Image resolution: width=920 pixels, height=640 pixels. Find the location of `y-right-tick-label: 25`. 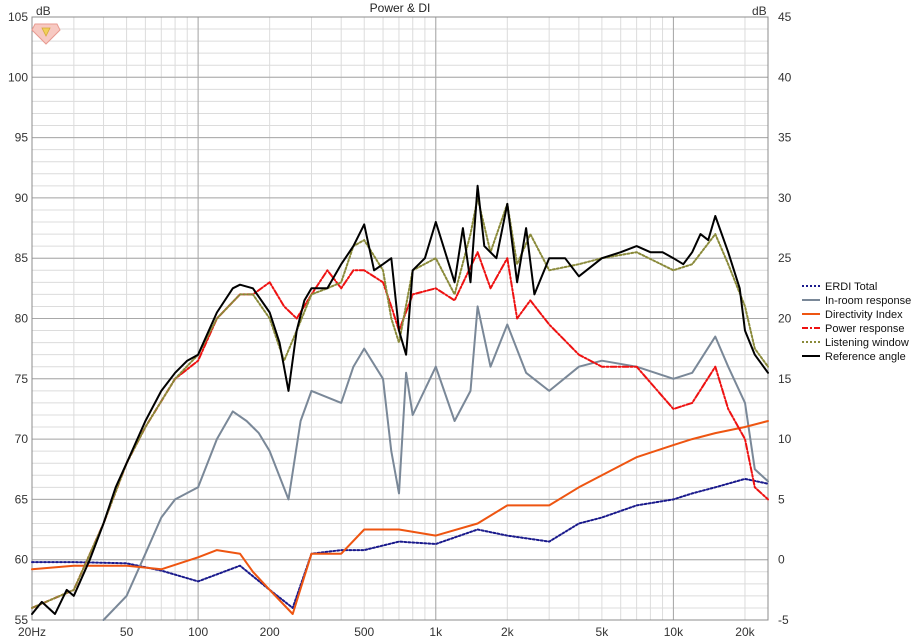

y-right-tick-label: 25 is located at coordinates (785, 258).